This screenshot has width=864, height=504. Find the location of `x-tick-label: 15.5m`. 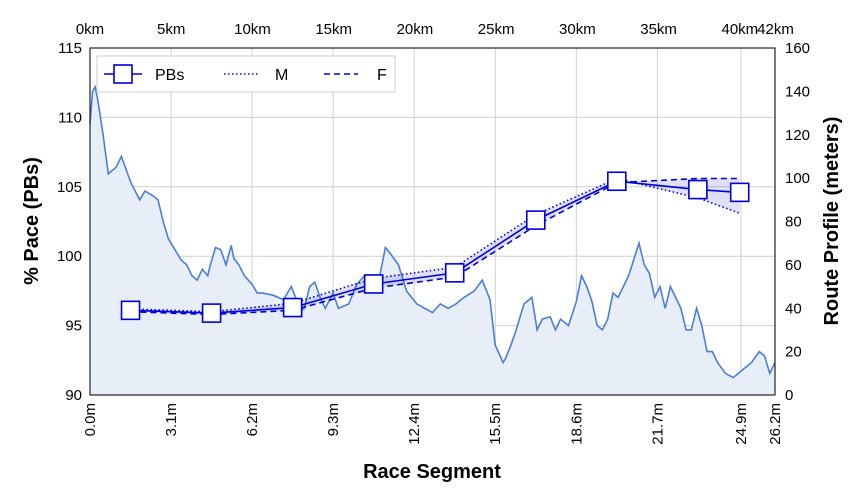

x-tick-label: 15.5m is located at coordinates (495, 424).